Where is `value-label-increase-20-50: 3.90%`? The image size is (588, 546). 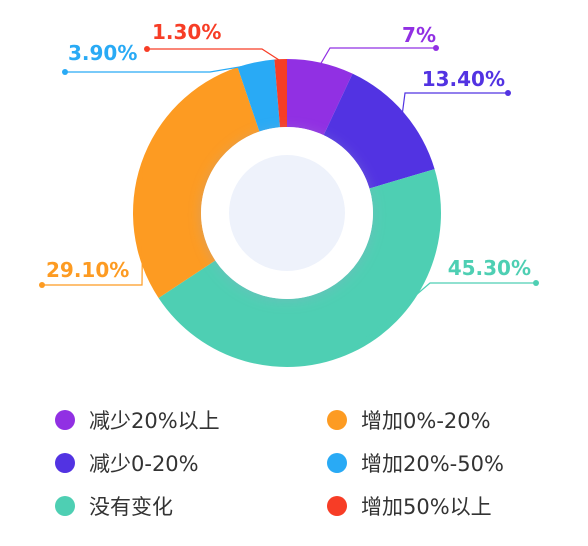
value-label-increase-20-50: 3.90% is located at coordinates (102, 53).